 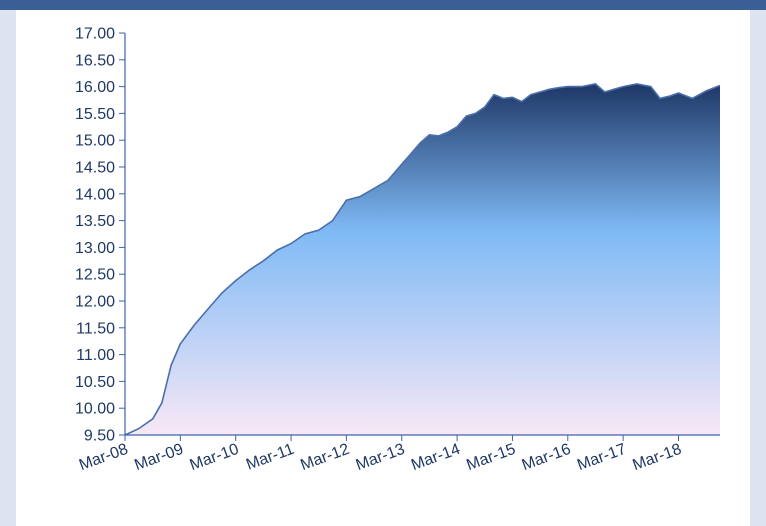 I want to click on y-tick-label: 15.50, so click(x=95, y=114).